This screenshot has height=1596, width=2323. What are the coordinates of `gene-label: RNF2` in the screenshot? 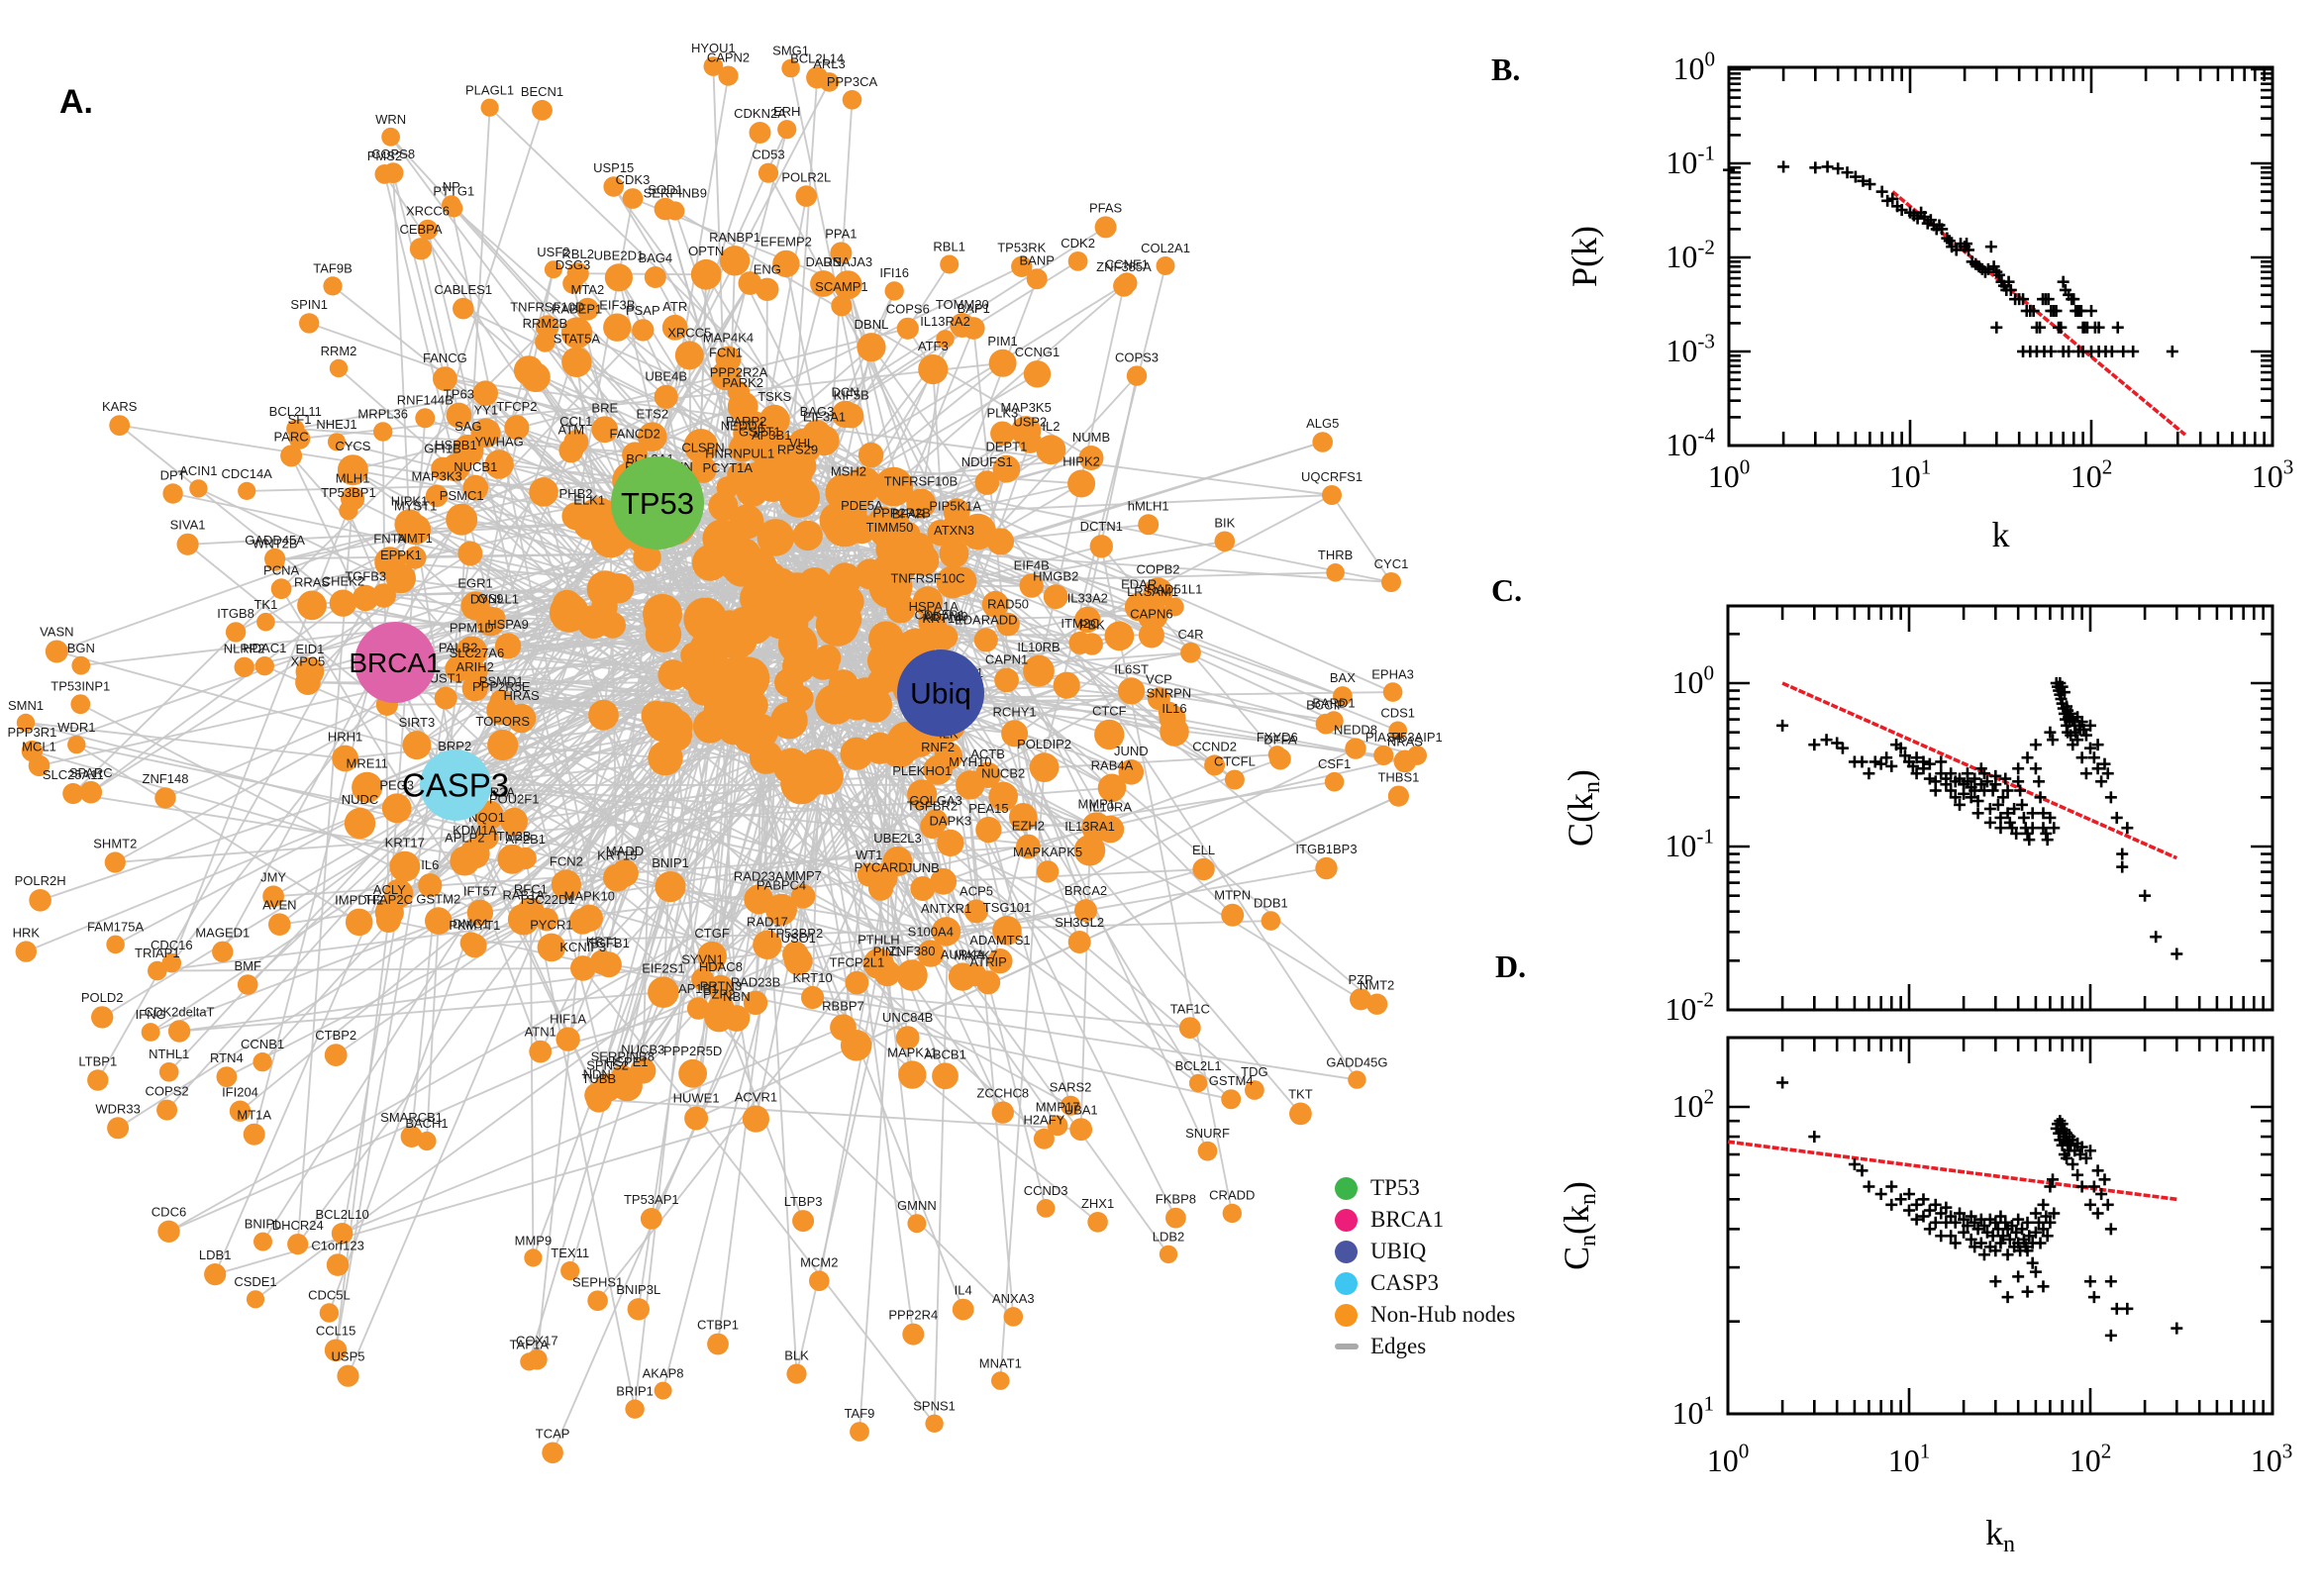 It's located at (938, 747).